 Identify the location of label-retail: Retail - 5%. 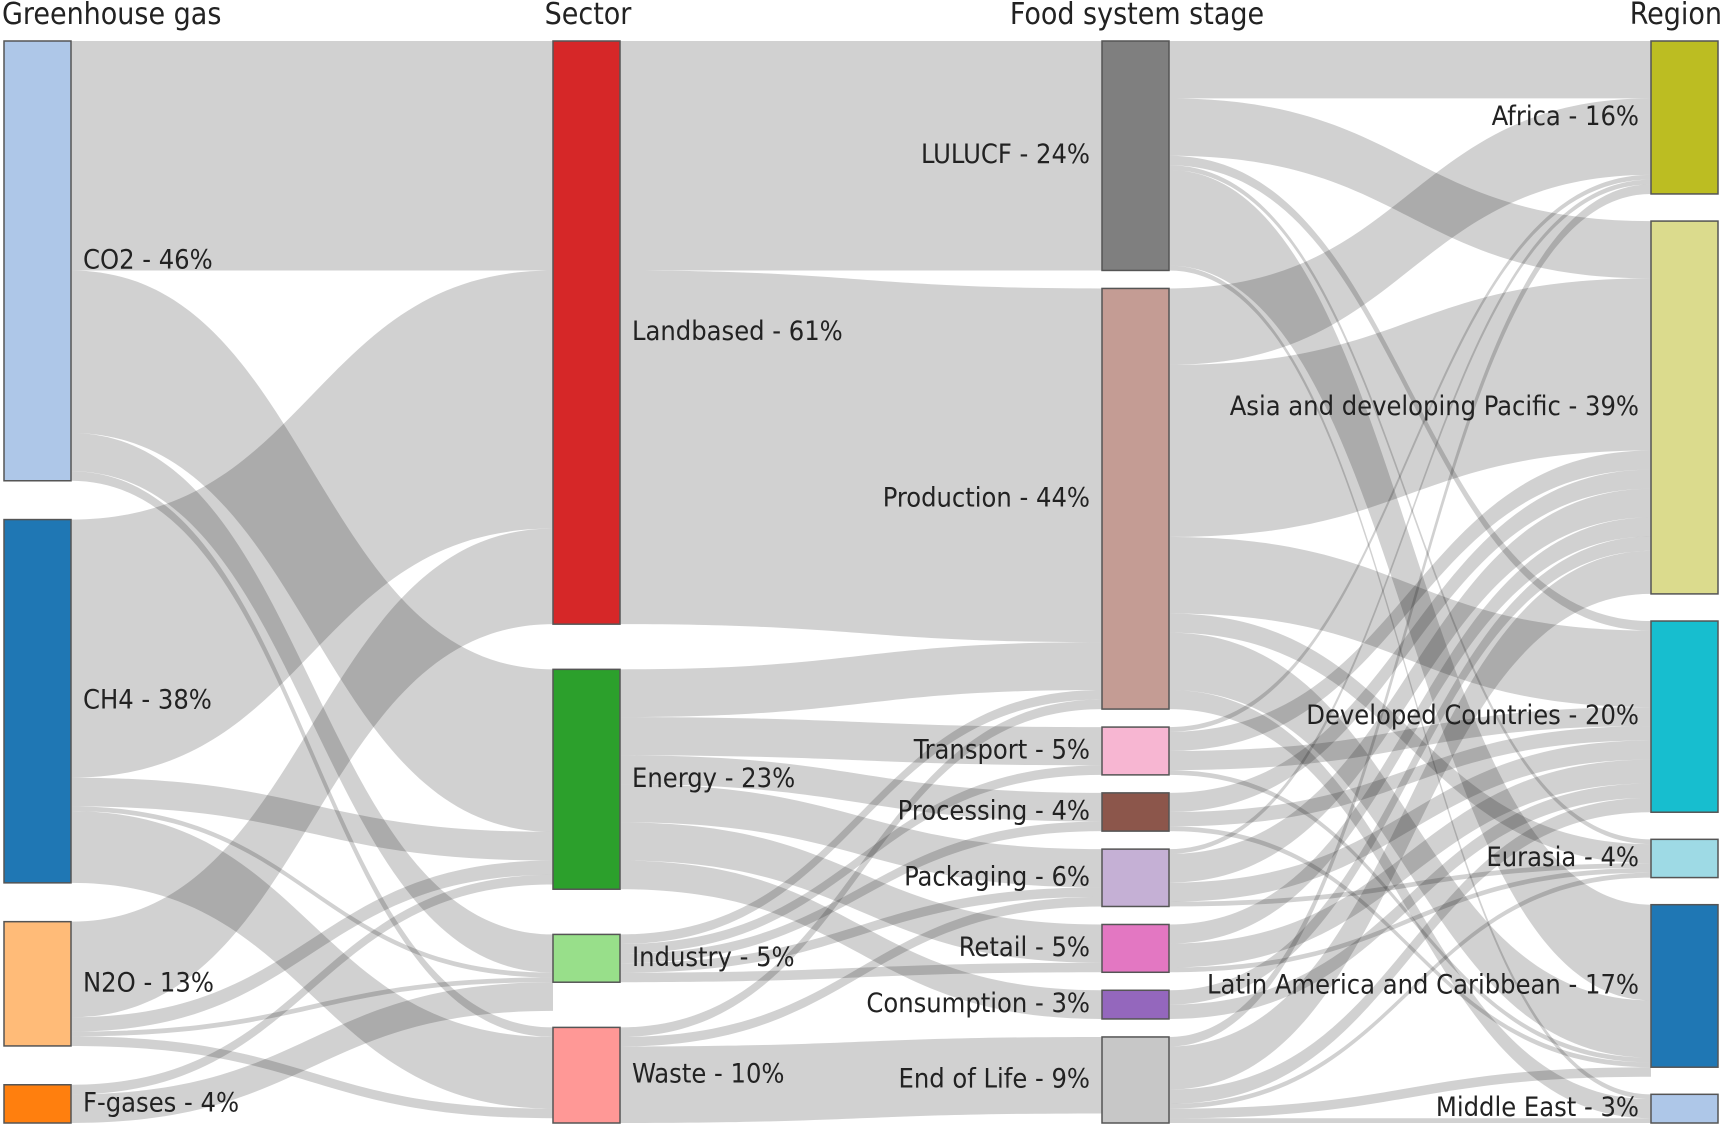
(1024, 947).